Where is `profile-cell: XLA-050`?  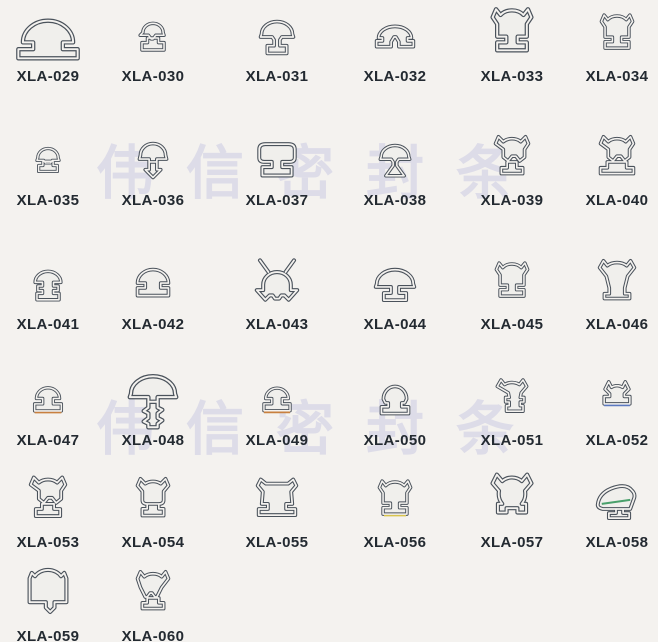 profile-cell: XLA-050 is located at coordinates (395, 410).